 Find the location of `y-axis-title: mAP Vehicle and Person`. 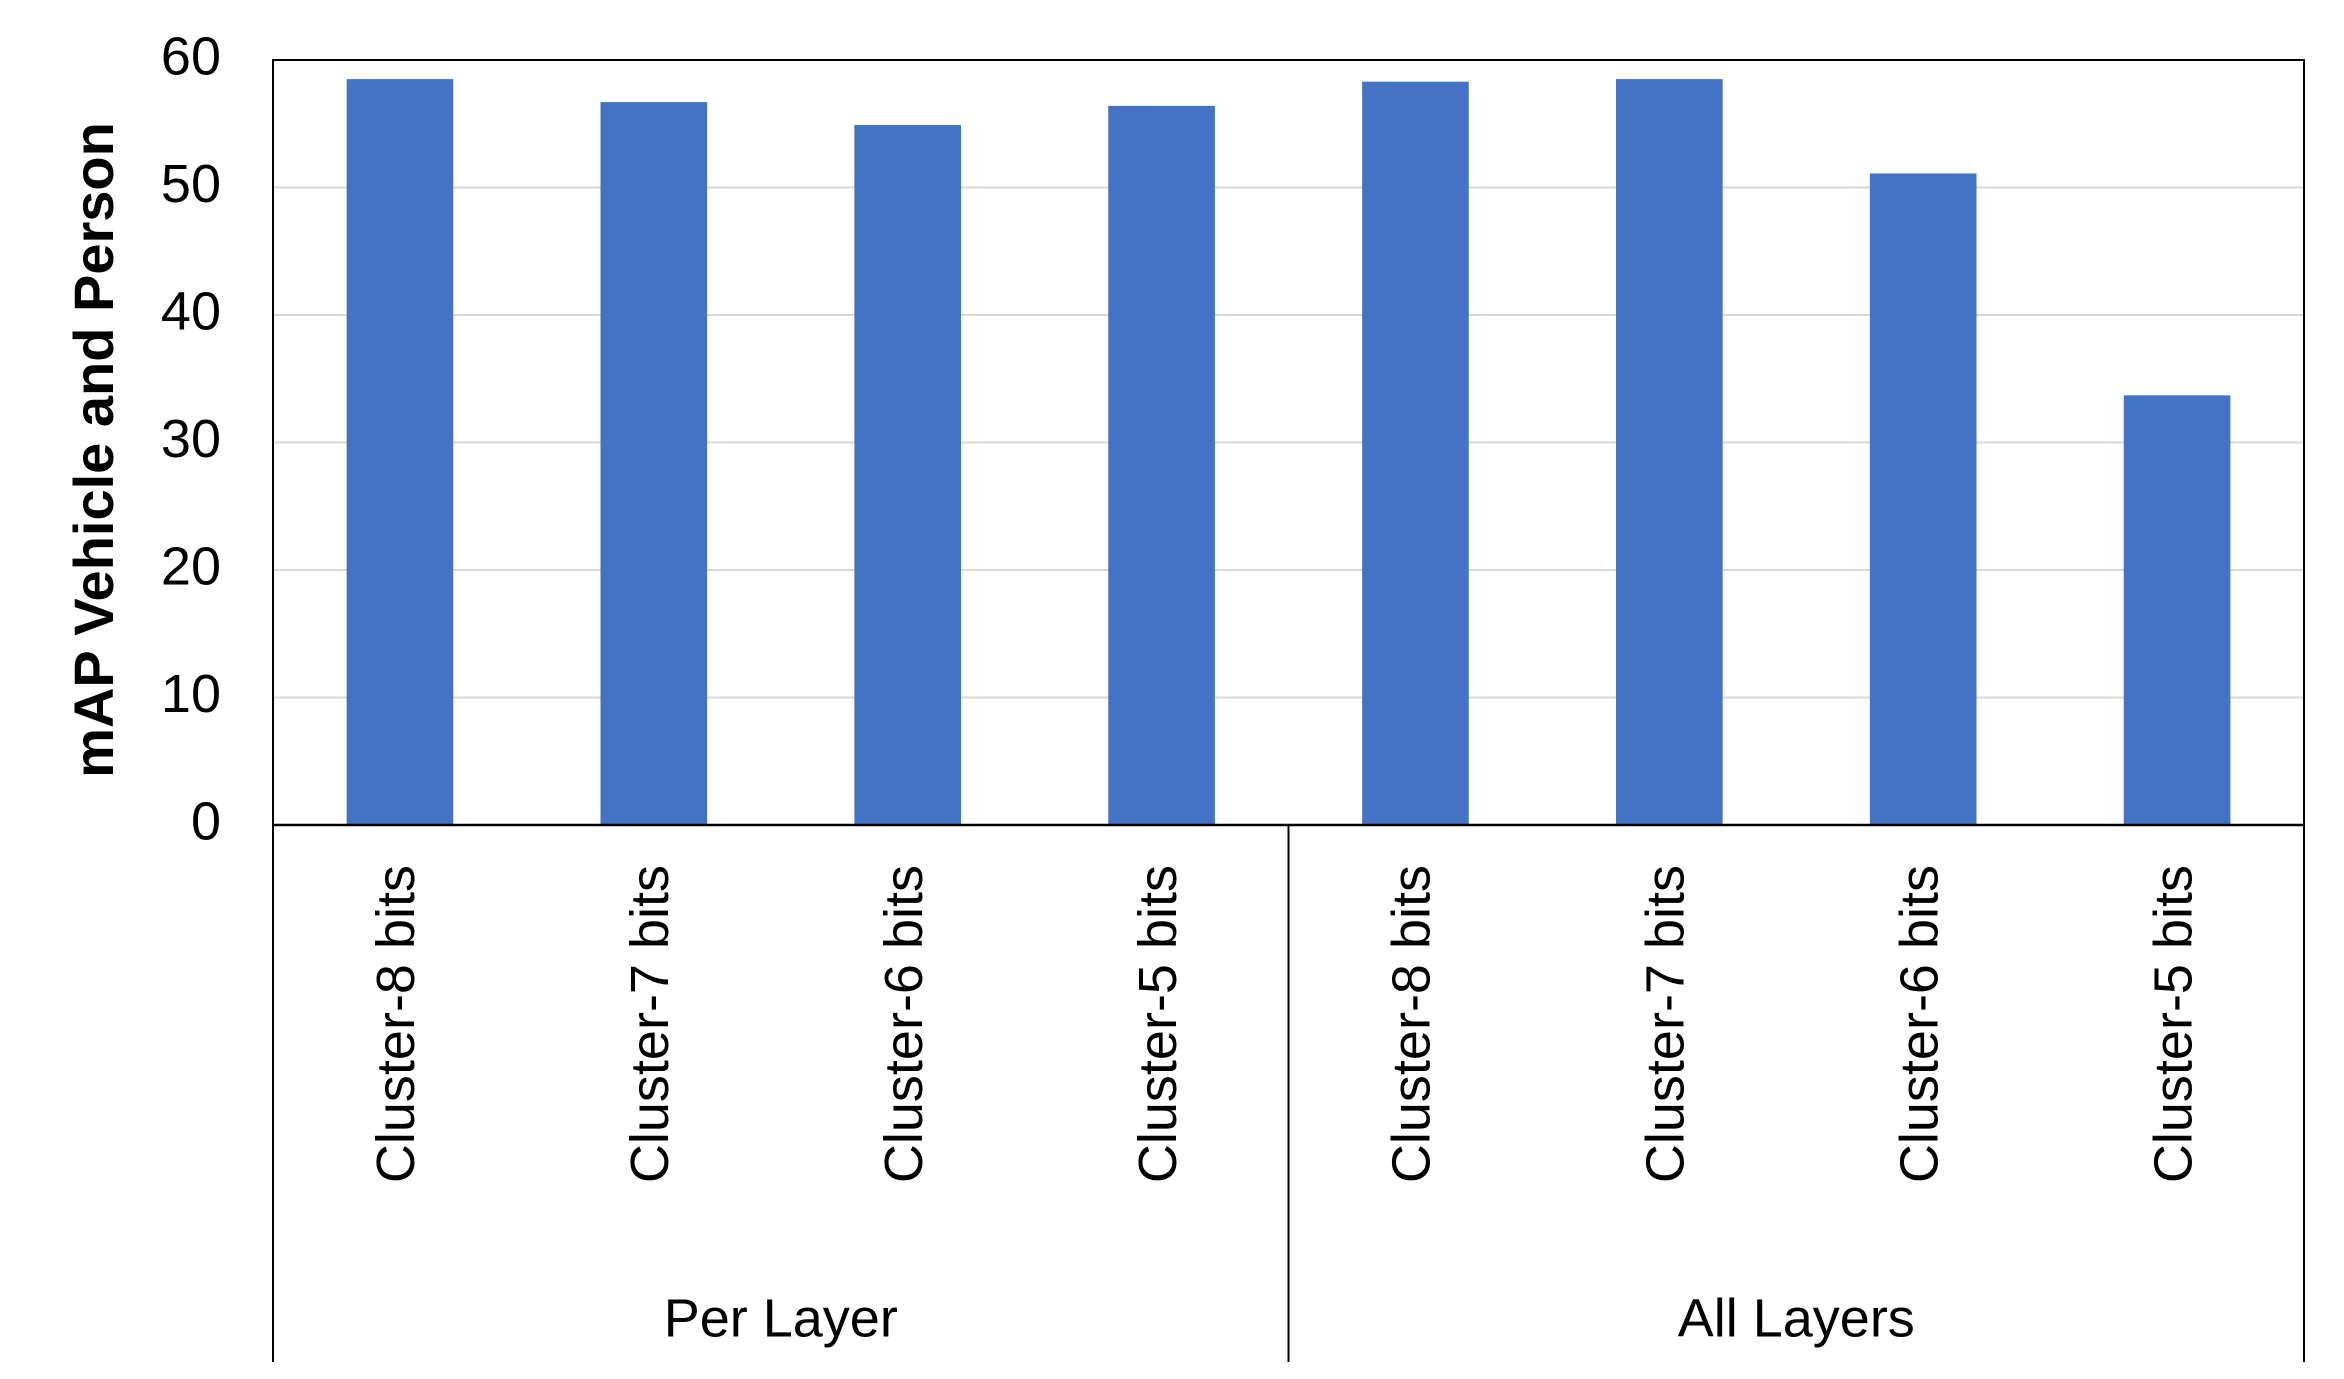

y-axis-title: mAP Vehicle and Person is located at coordinates (93, 450).